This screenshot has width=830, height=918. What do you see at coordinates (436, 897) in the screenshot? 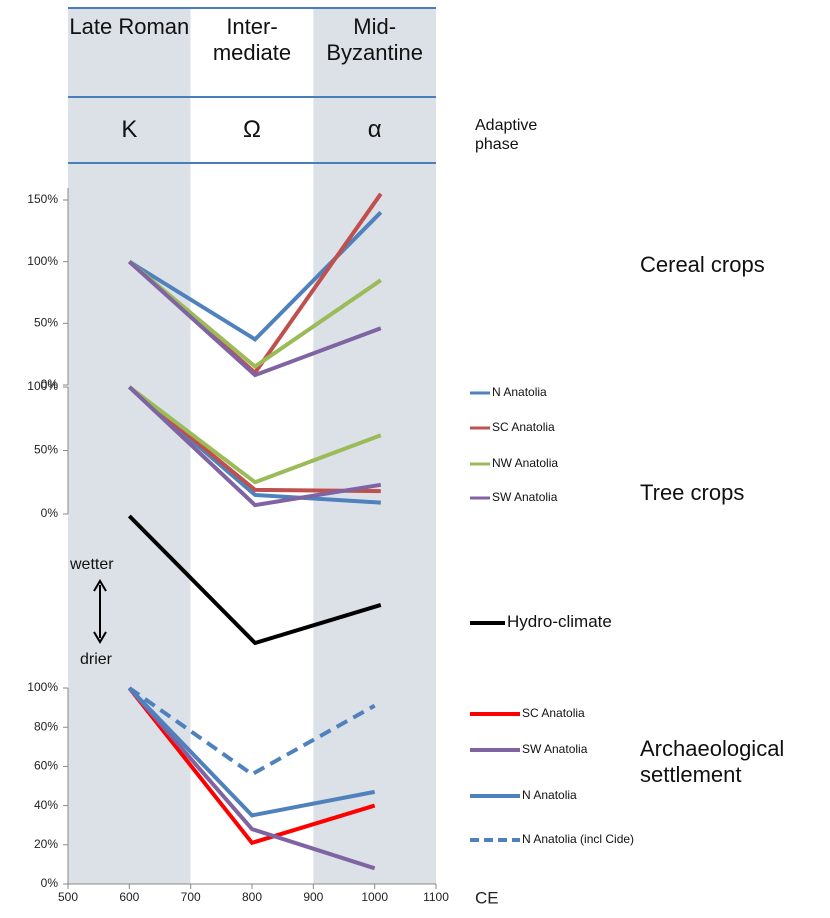
I see `x-tick-label: 1100` at bounding box center [436, 897].